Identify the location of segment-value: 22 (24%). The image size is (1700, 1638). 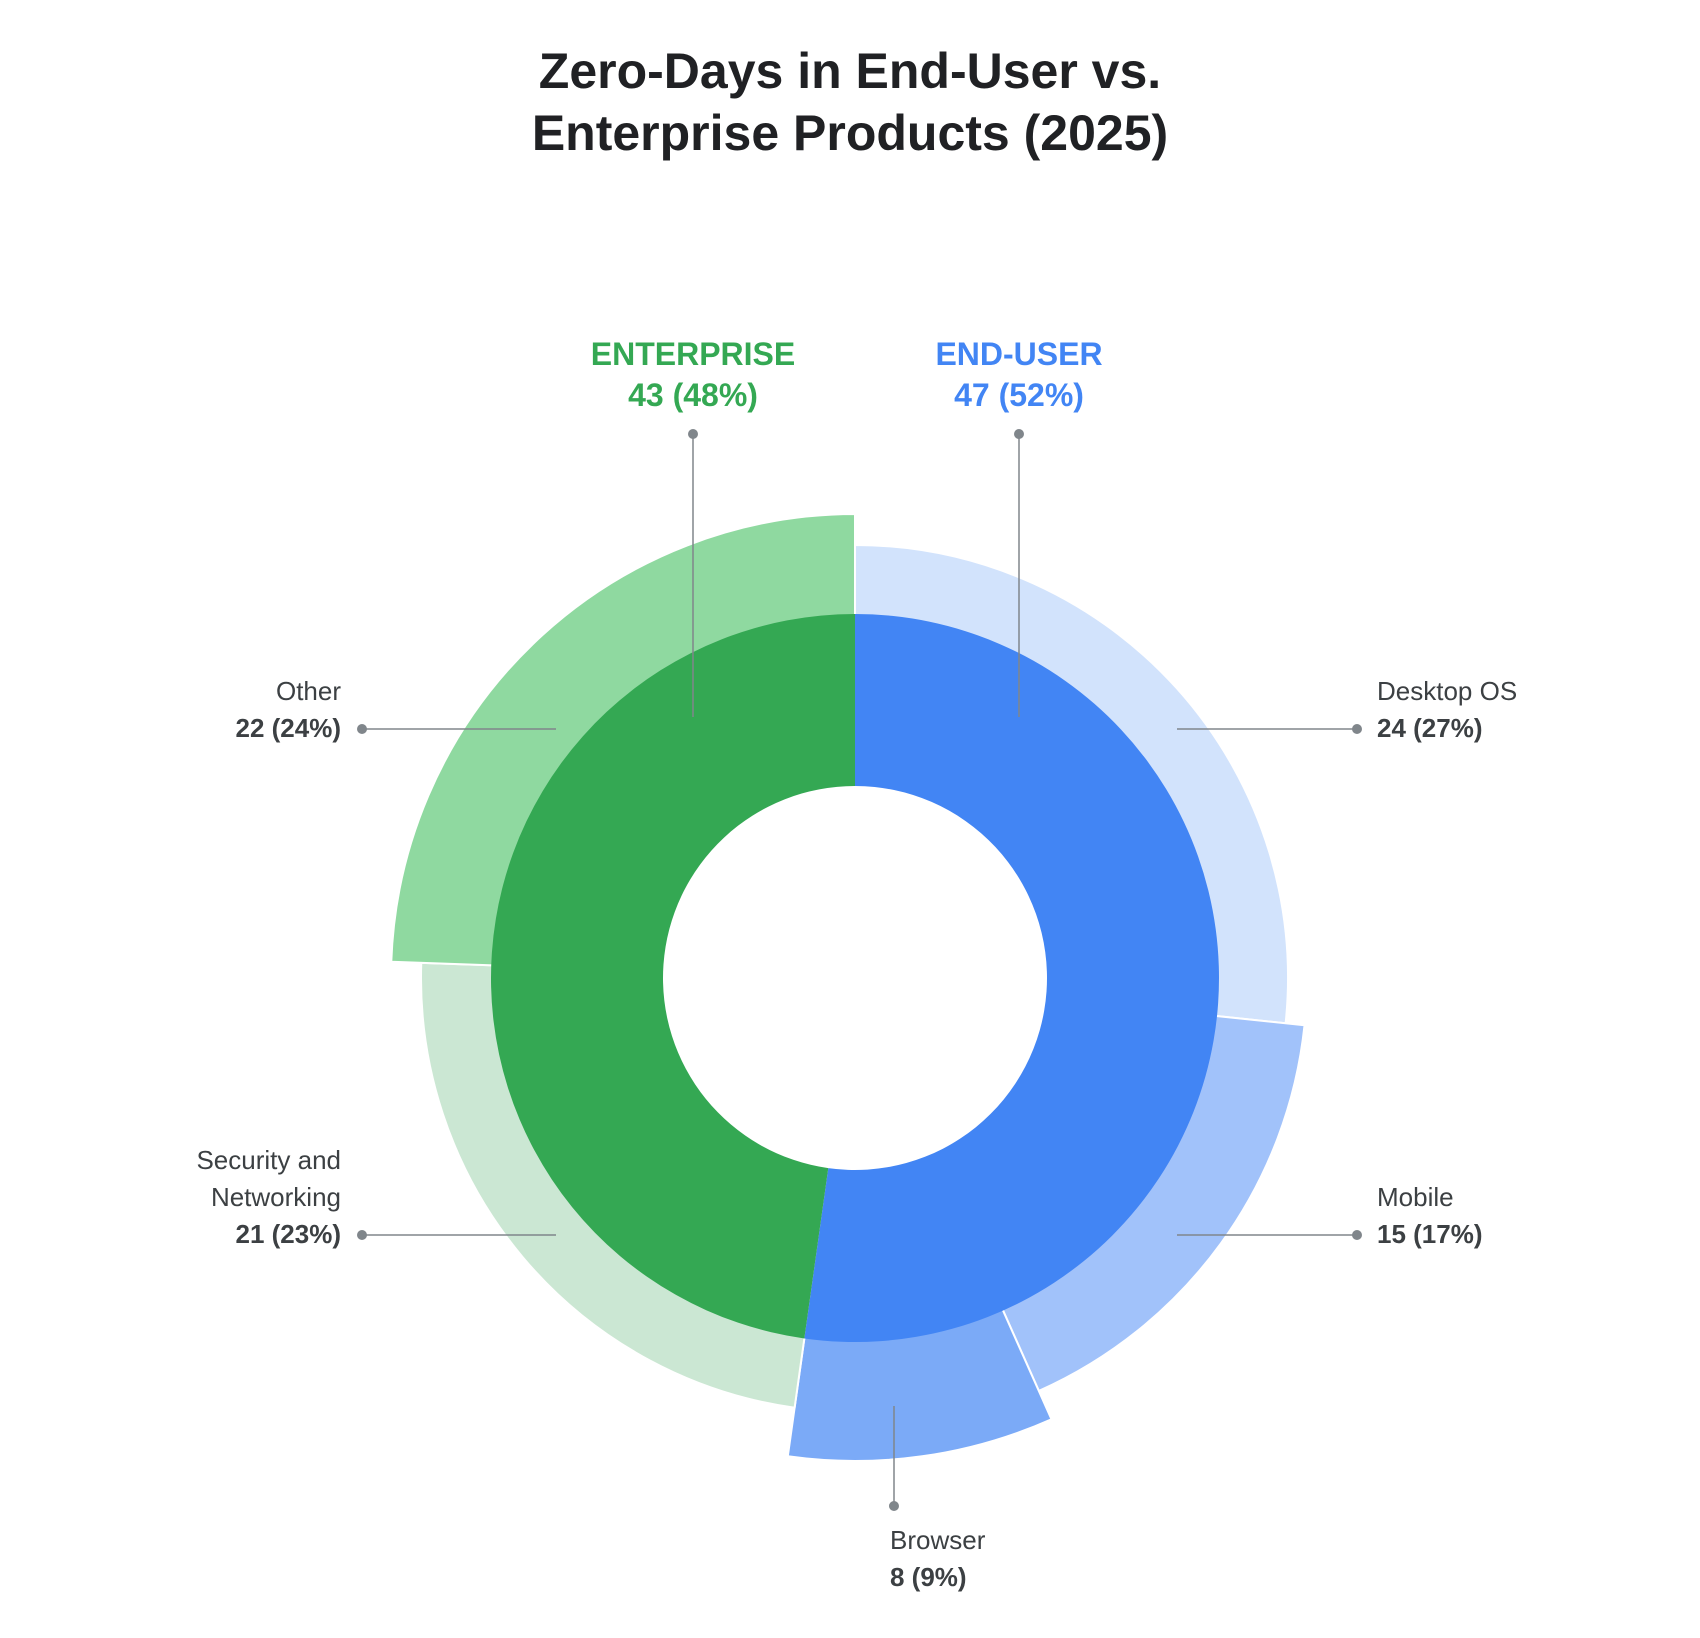
(288, 728).